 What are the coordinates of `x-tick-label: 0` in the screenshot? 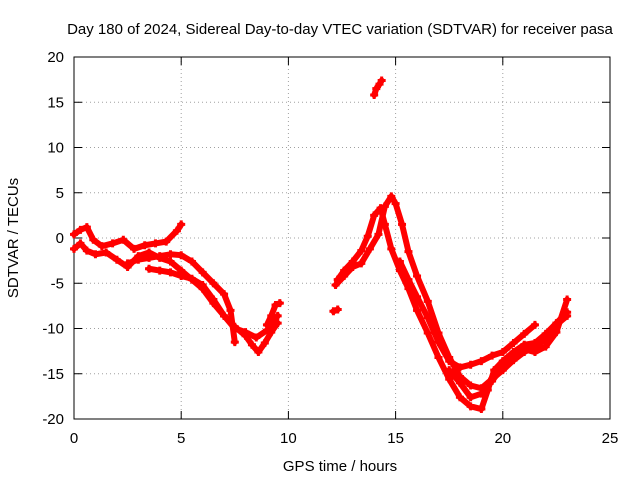 It's located at (74, 438).